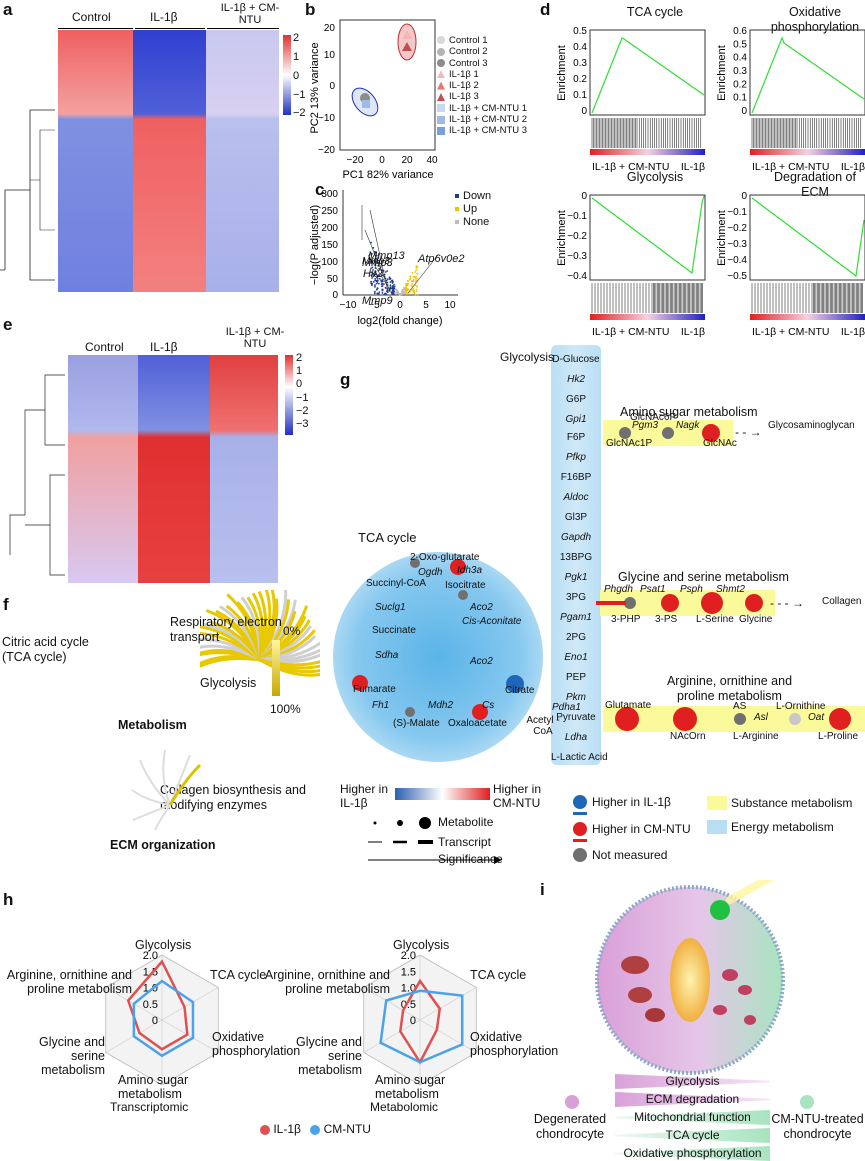  What do you see at coordinates (326, 150) in the screenshot?
I see `pca-ytick: −20` at bounding box center [326, 150].